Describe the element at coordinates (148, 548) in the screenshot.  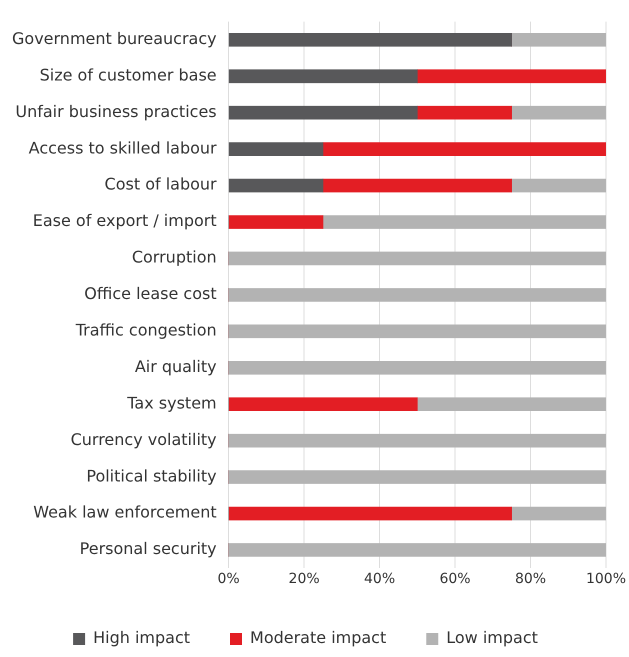
I see `y-tick-label: Personal security` at that location.